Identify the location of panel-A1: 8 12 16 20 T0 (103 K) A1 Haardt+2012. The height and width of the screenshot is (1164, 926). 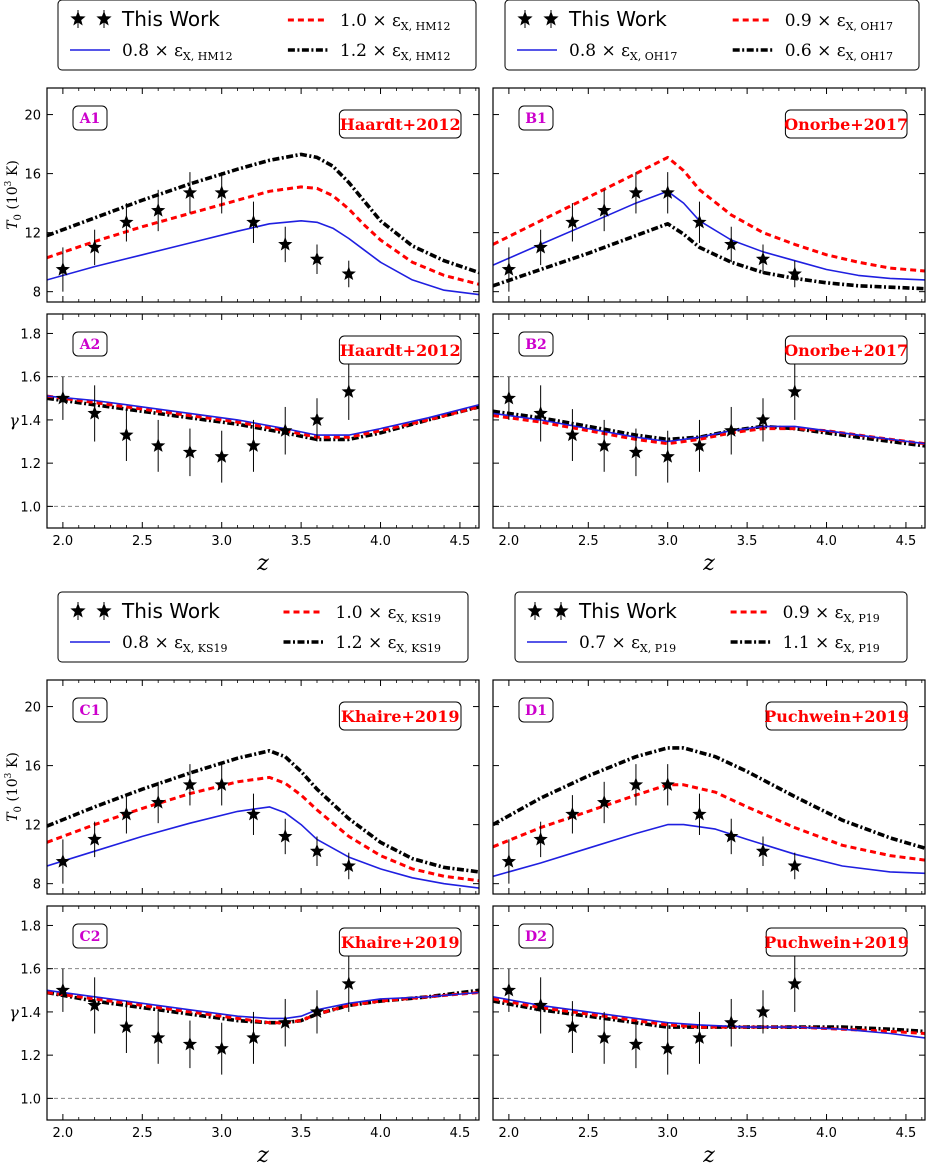
(242, 195).